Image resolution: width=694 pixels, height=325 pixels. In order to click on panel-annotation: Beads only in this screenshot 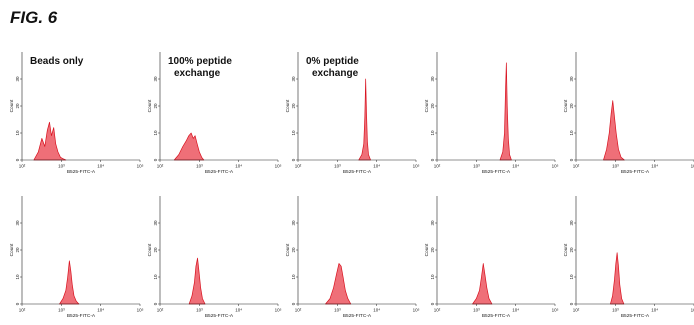, I will do `click(57, 61)`.